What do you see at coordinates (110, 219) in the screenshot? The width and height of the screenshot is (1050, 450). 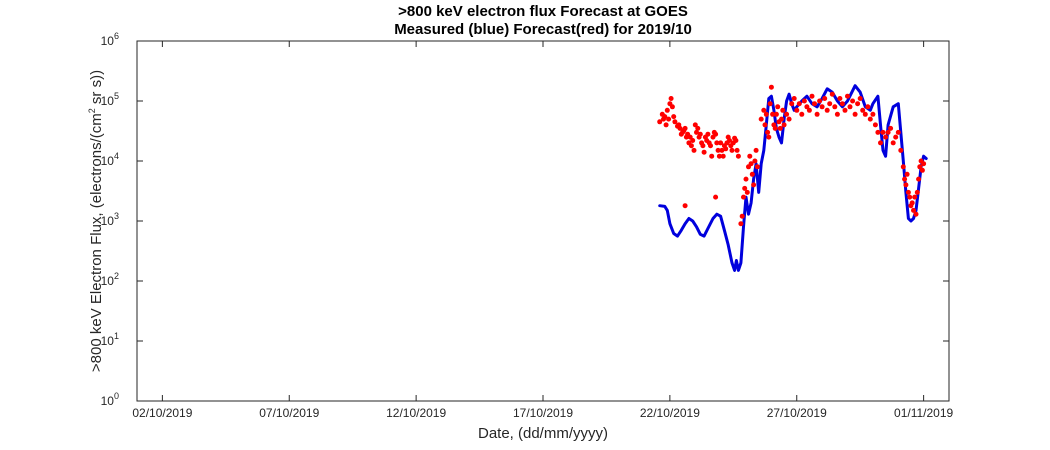 I see `y-tick-label: 10³` at bounding box center [110, 219].